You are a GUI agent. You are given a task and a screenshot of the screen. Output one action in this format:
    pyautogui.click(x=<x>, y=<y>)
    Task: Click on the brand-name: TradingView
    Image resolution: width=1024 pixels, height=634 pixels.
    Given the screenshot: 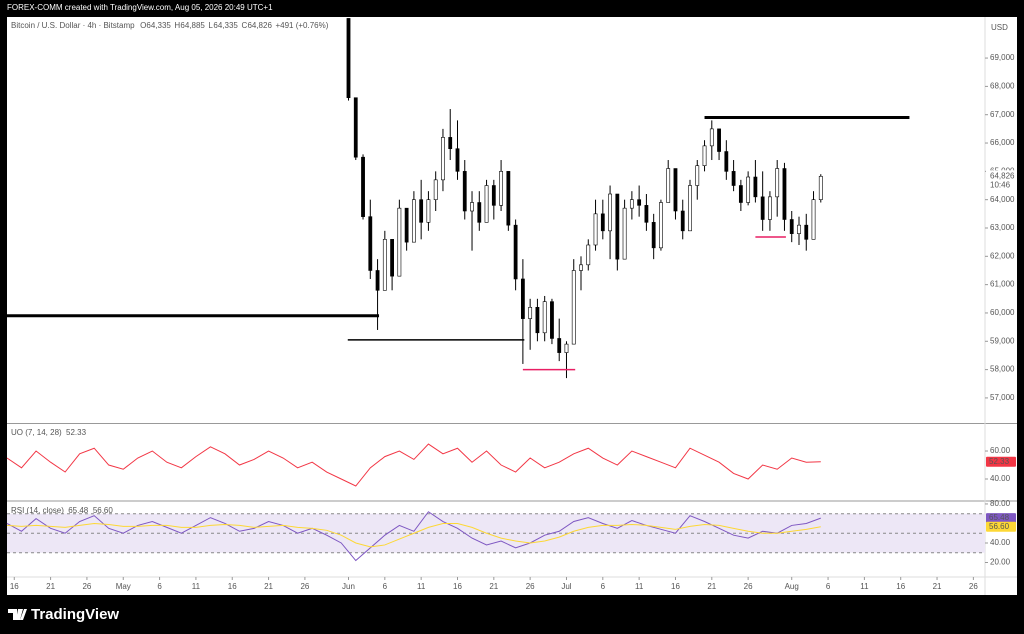 What is the action you would take?
    pyautogui.click(x=75, y=614)
    